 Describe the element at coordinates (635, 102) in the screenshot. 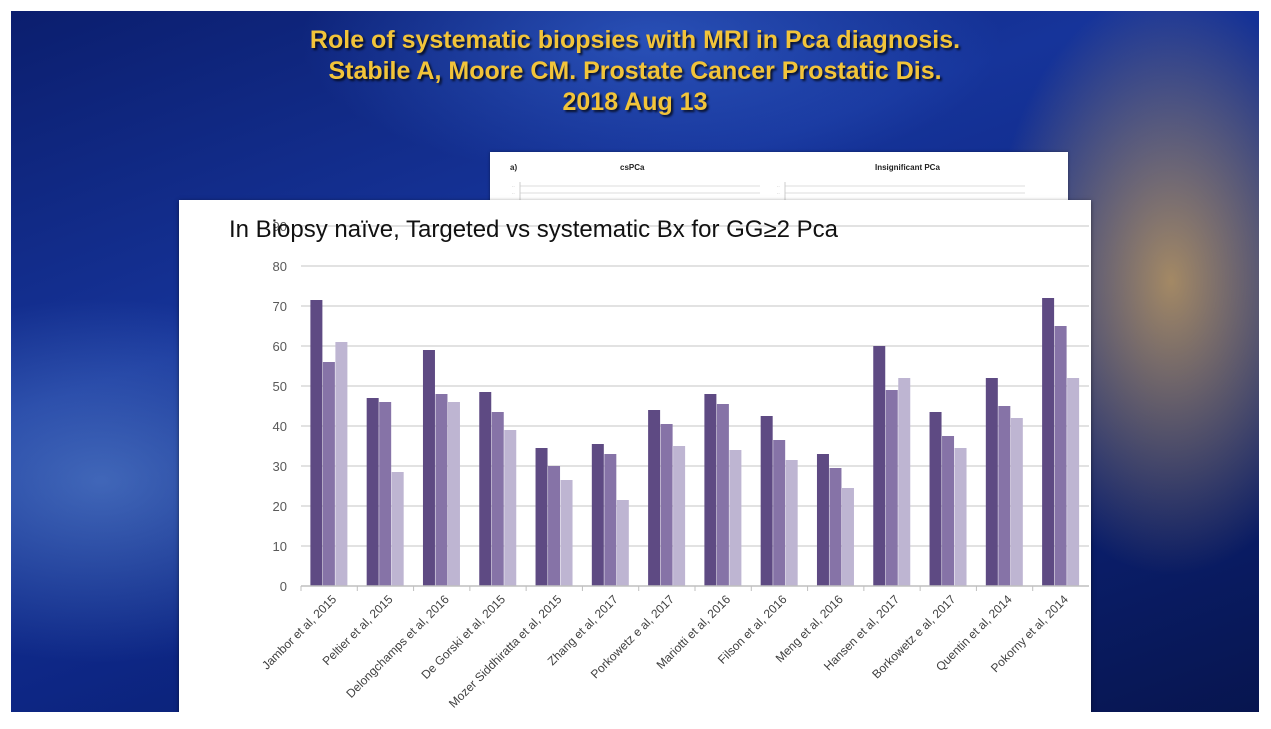

I see `slide-title-line-3: 2018 Aug 13` at that location.